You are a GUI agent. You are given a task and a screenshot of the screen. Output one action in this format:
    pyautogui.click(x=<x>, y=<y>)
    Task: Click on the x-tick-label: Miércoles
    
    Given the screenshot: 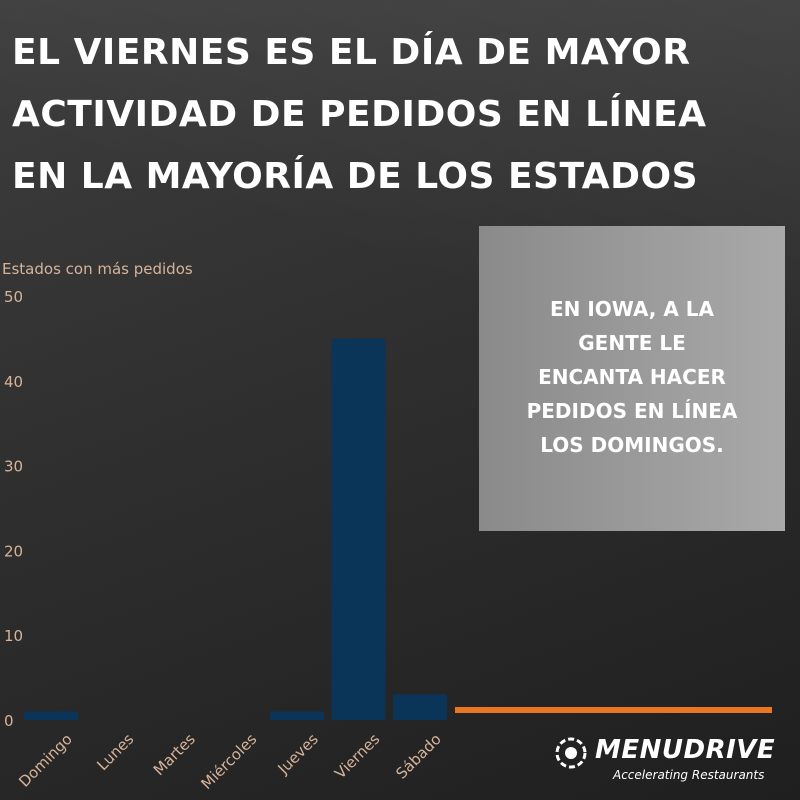 What is the action you would take?
    pyautogui.click(x=229, y=761)
    